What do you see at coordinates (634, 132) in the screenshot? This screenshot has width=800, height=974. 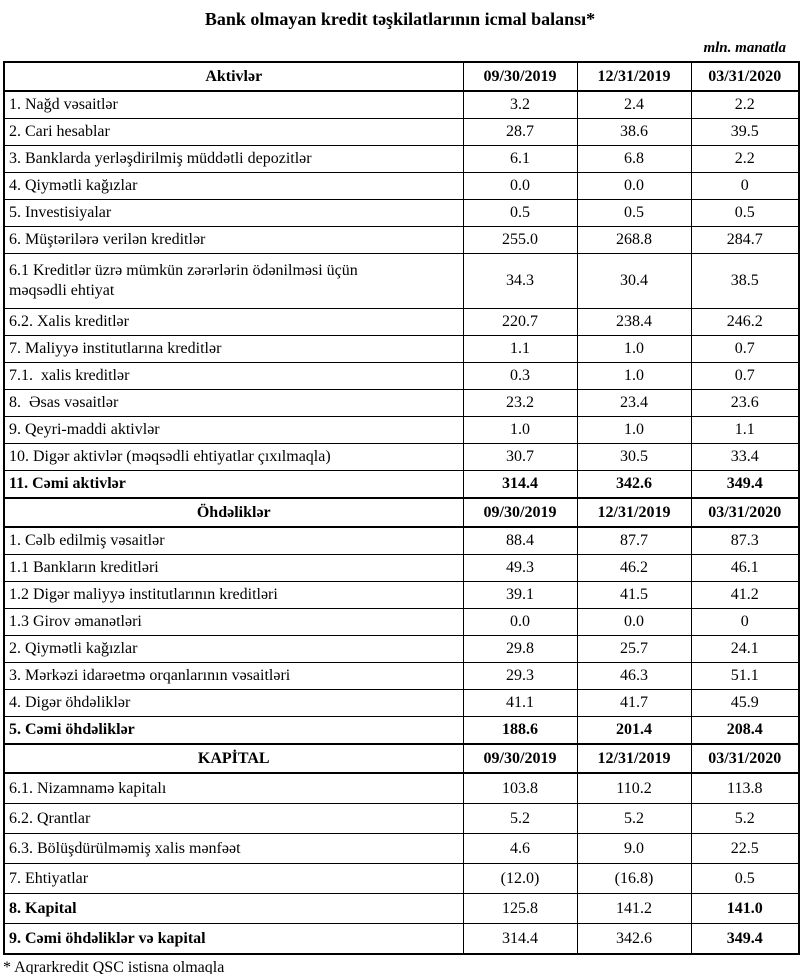 I see `cell-value: 38.6` at bounding box center [634, 132].